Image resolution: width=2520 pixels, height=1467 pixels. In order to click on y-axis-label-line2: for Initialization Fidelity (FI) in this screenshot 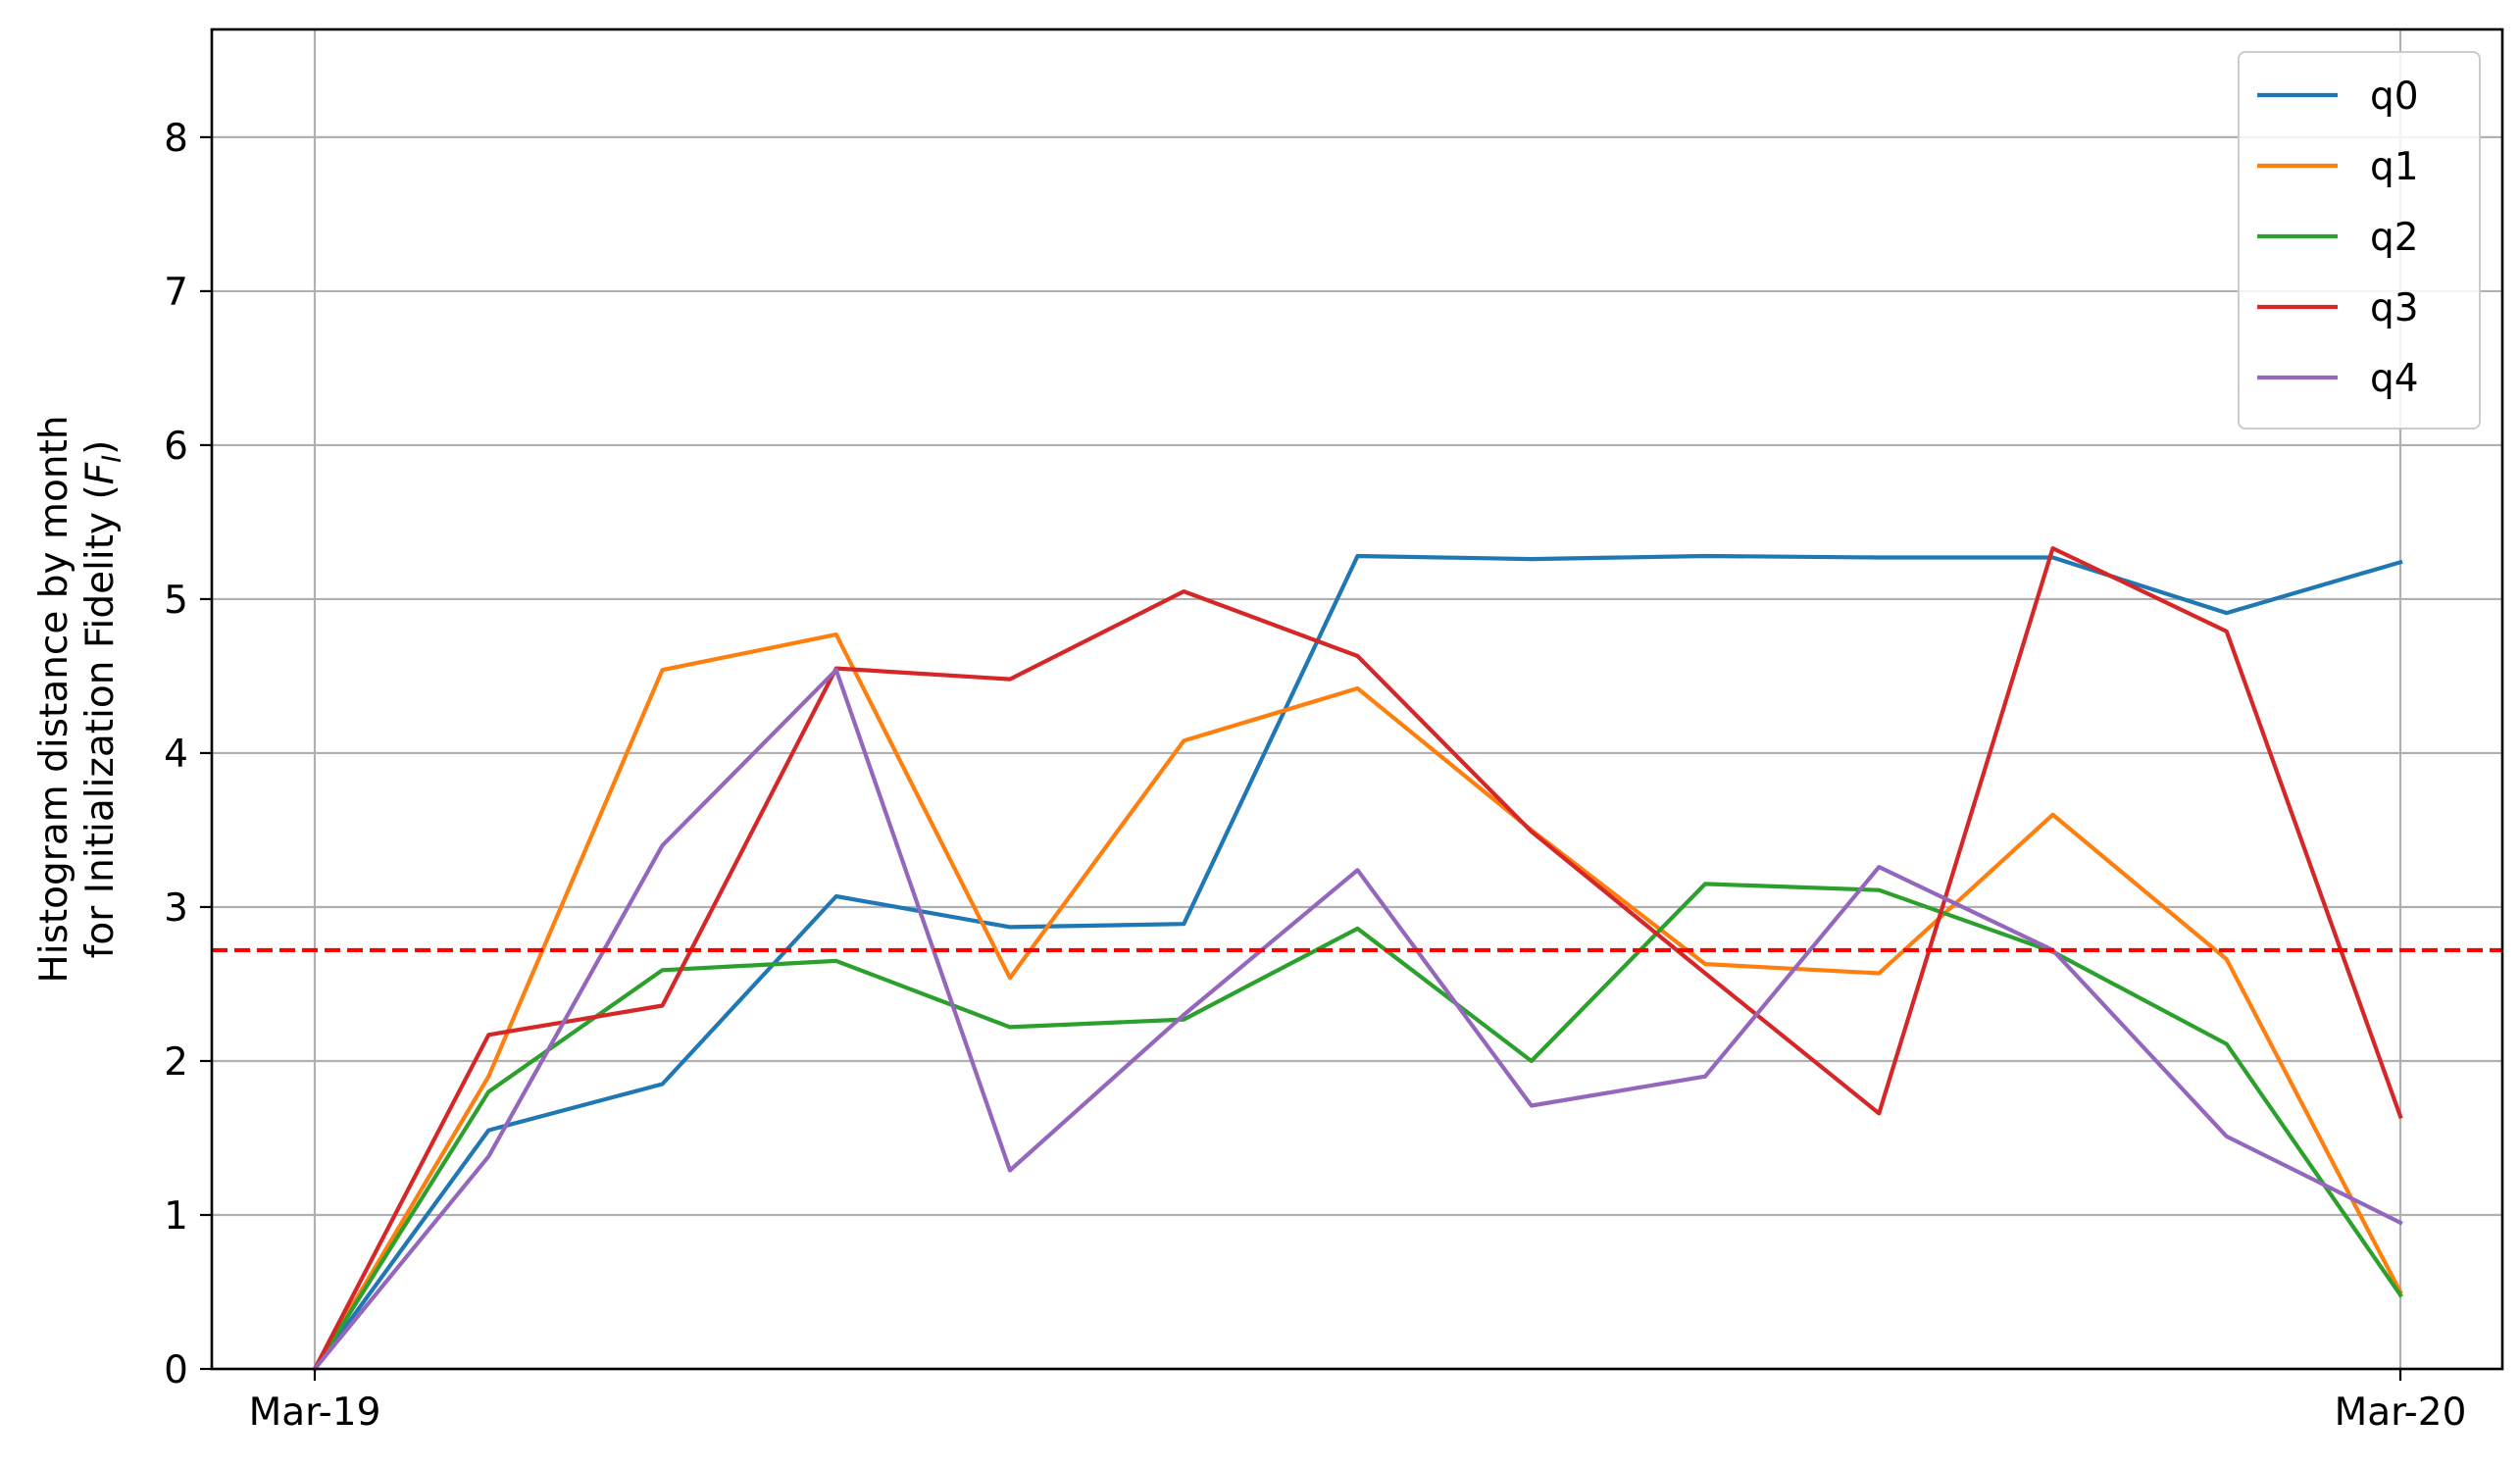, I will do `click(102, 699)`.